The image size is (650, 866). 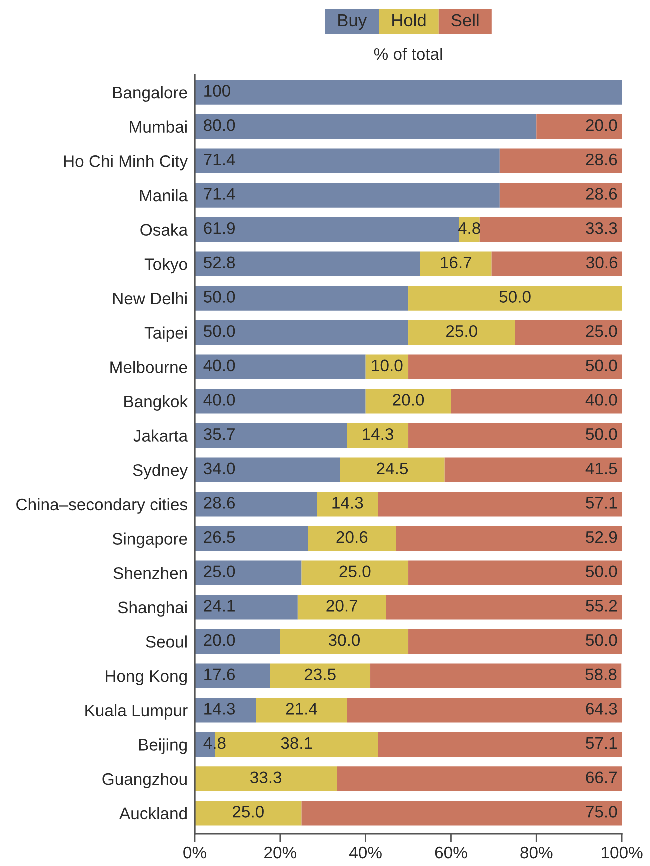 I want to click on data-label: 20.6, so click(x=352, y=537).